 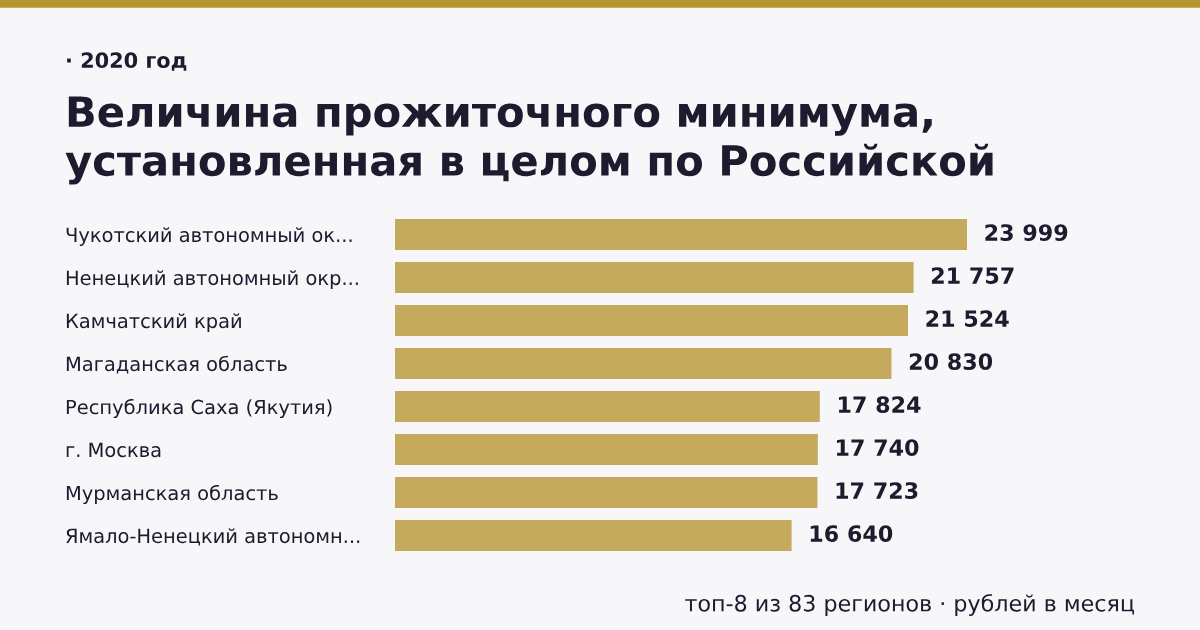 I want to click on y-tick-label: г. Москва, so click(x=113, y=450).